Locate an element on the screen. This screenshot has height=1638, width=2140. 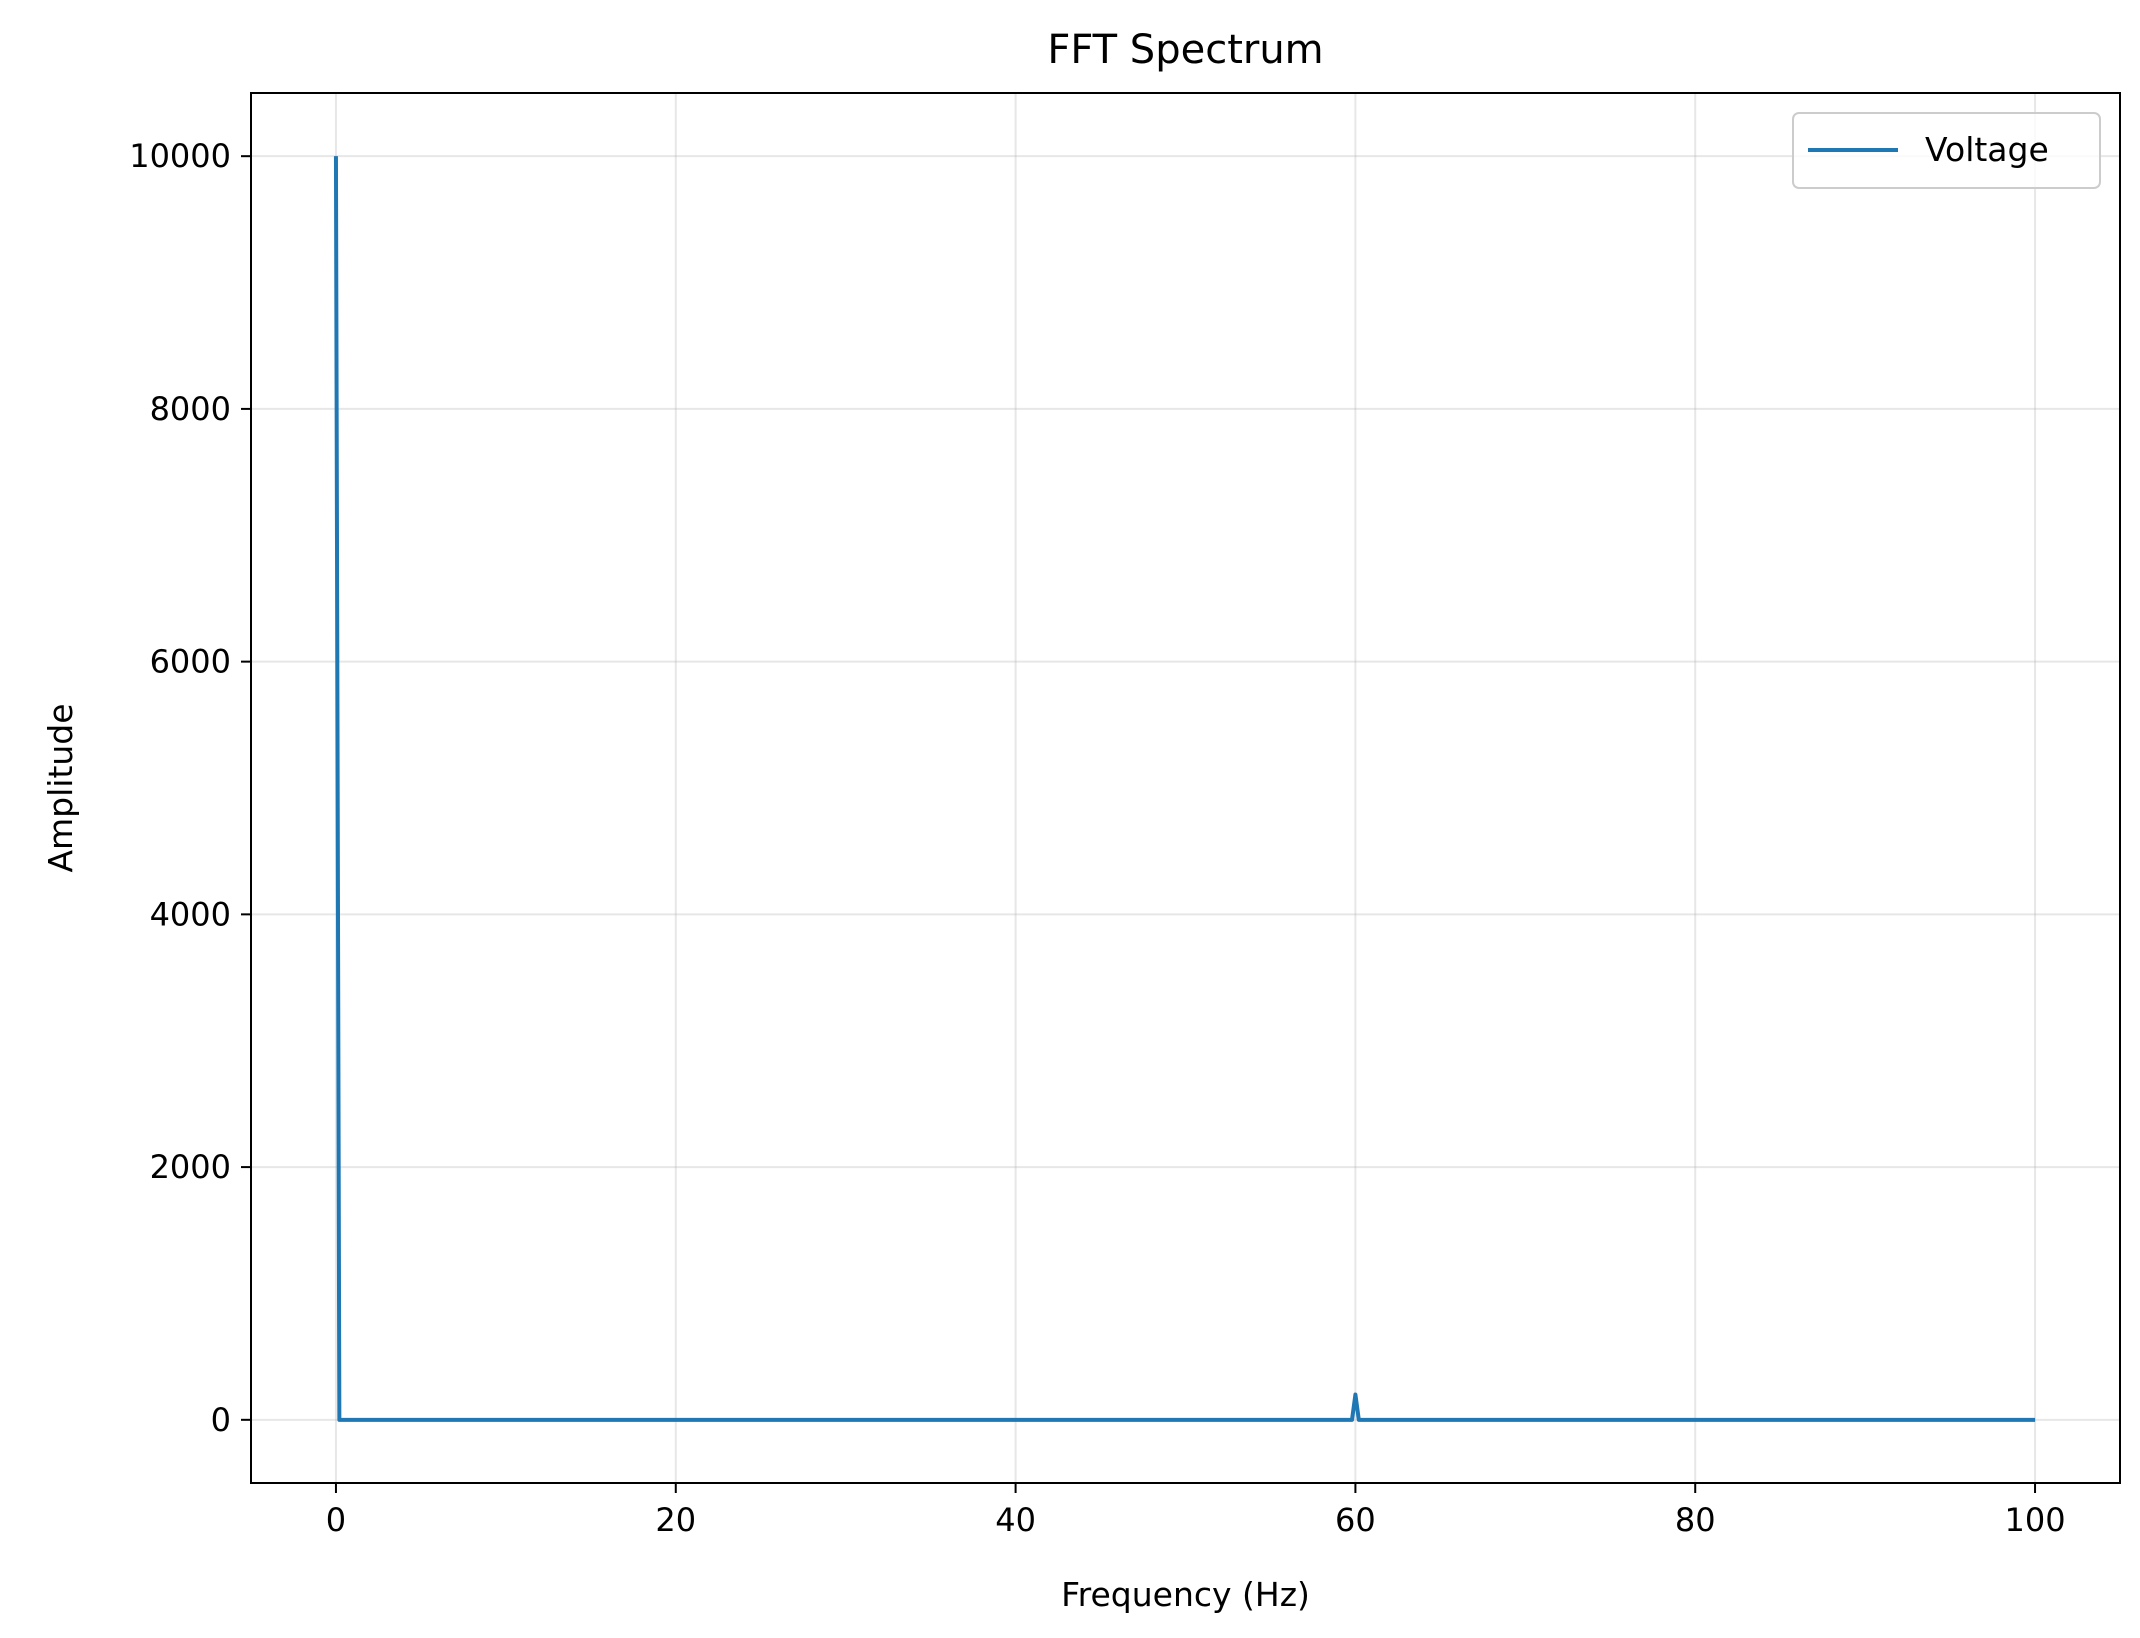
legend: Voltage is located at coordinates (1946, 150).